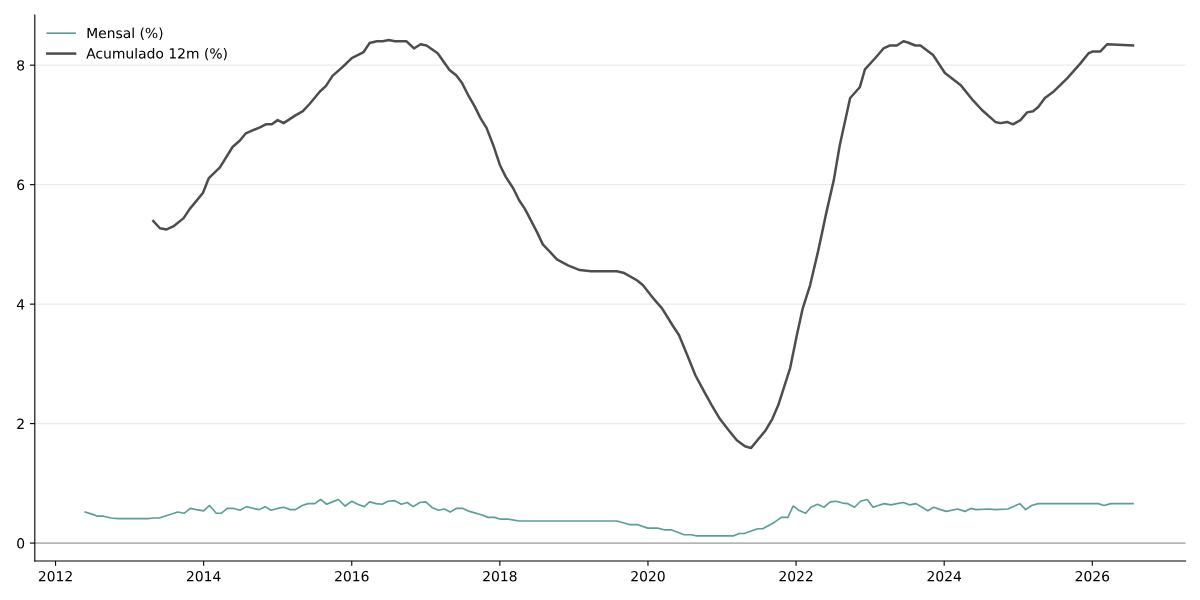  Describe the element at coordinates (20, 423) in the screenshot. I see `y-tick-label: 2` at that location.